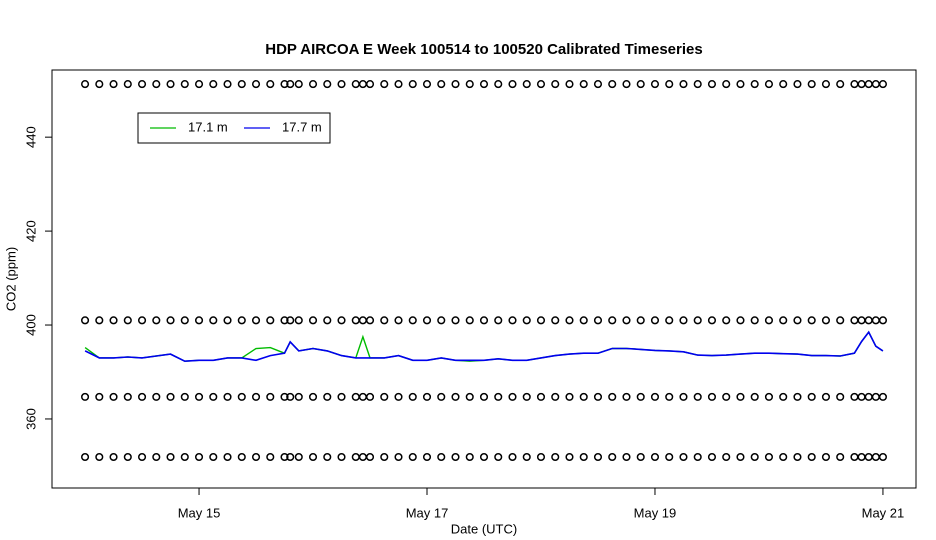 Image resolution: width=936 pixels, height=540 pixels. Describe the element at coordinates (30, 137) in the screenshot. I see `y-tick-label: 440` at that location.